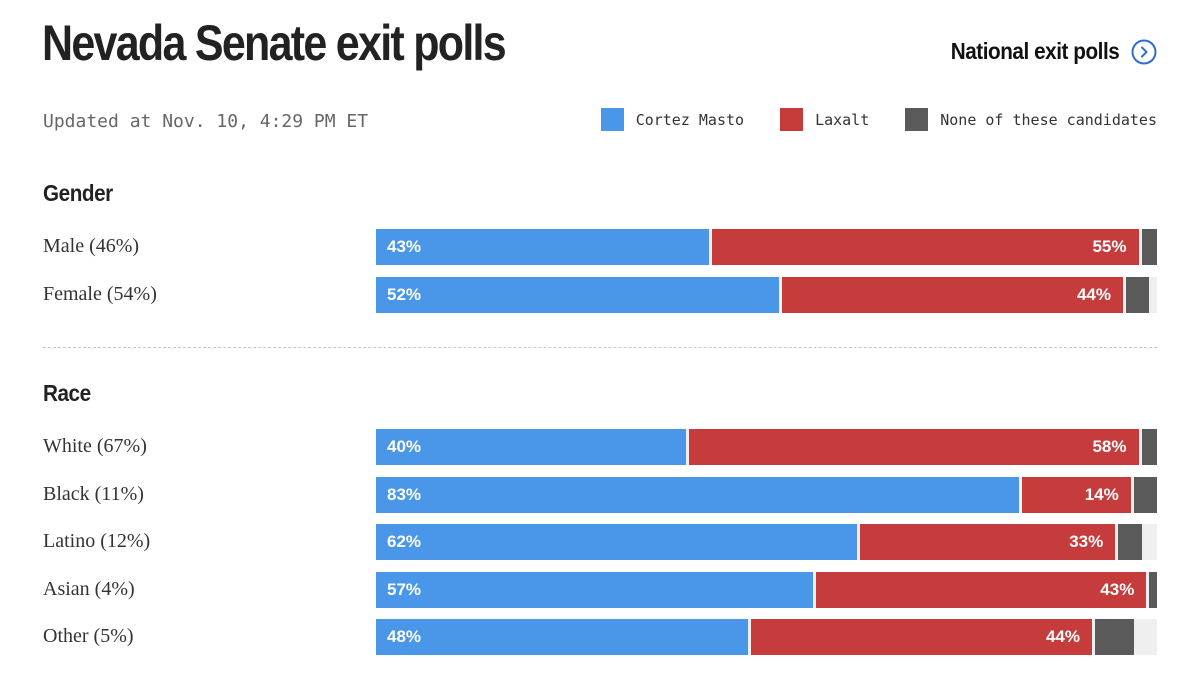 The height and width of the screenshot is (682, 1200). I want to click on bar-male: 43% 55%, so click(766, 247).